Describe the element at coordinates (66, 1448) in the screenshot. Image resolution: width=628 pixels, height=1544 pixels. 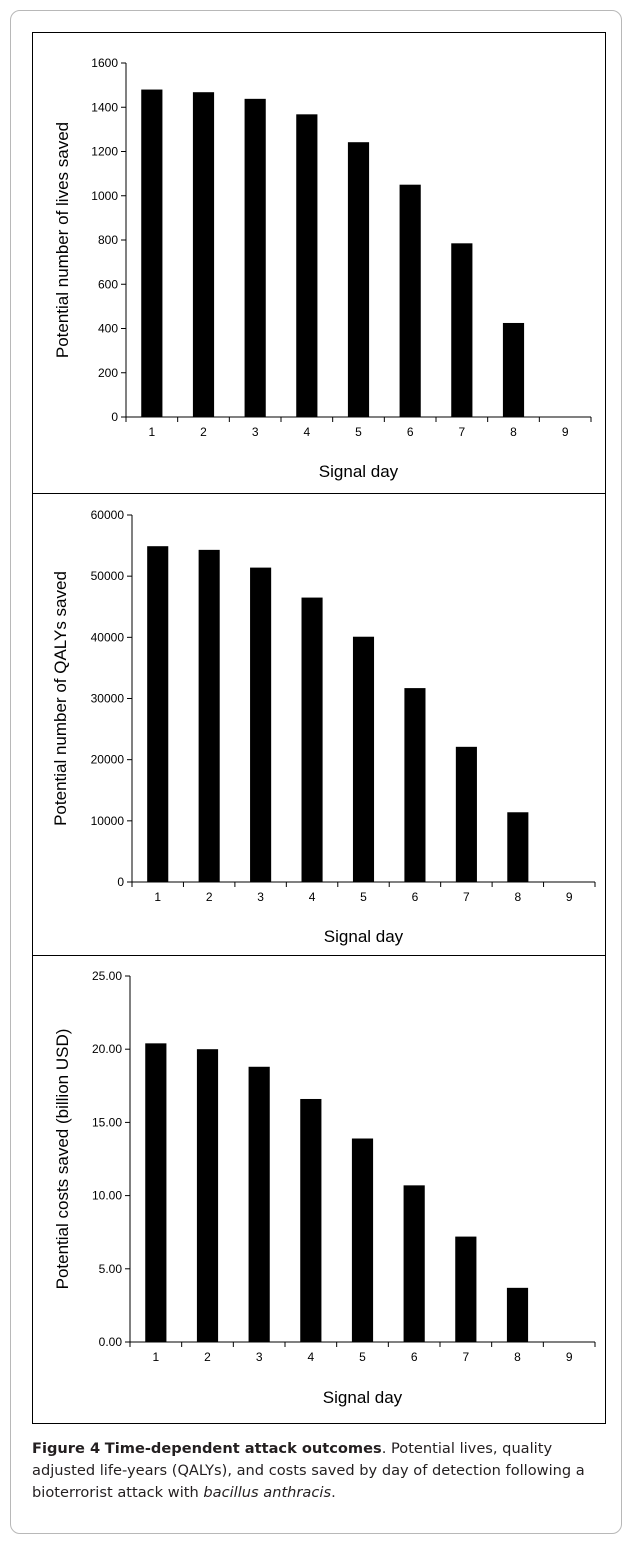
I see `caption-figure-label: Figure 4` at that location.